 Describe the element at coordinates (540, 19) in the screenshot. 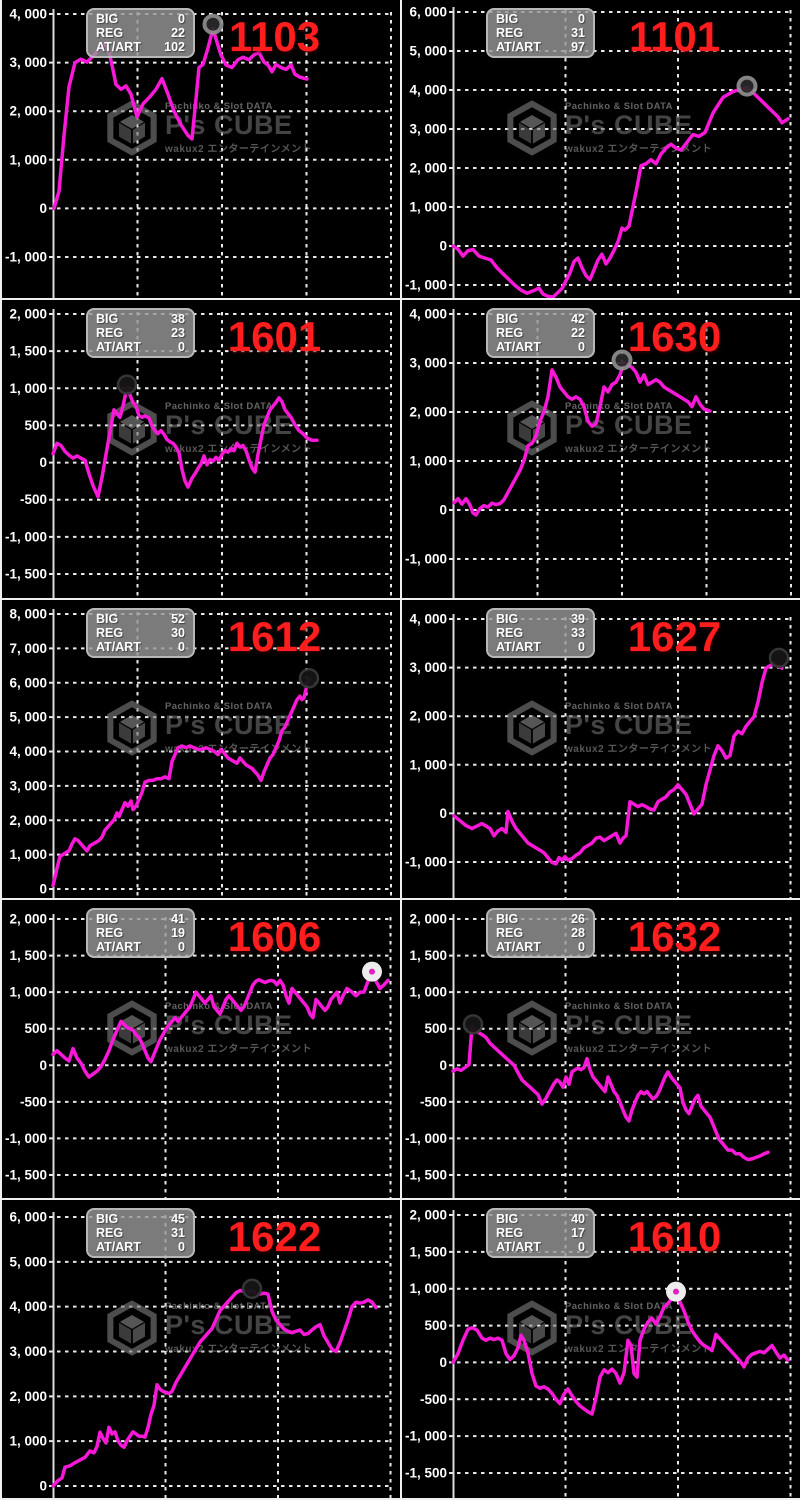

I see `legend-row-big: BIG 0` at that location.